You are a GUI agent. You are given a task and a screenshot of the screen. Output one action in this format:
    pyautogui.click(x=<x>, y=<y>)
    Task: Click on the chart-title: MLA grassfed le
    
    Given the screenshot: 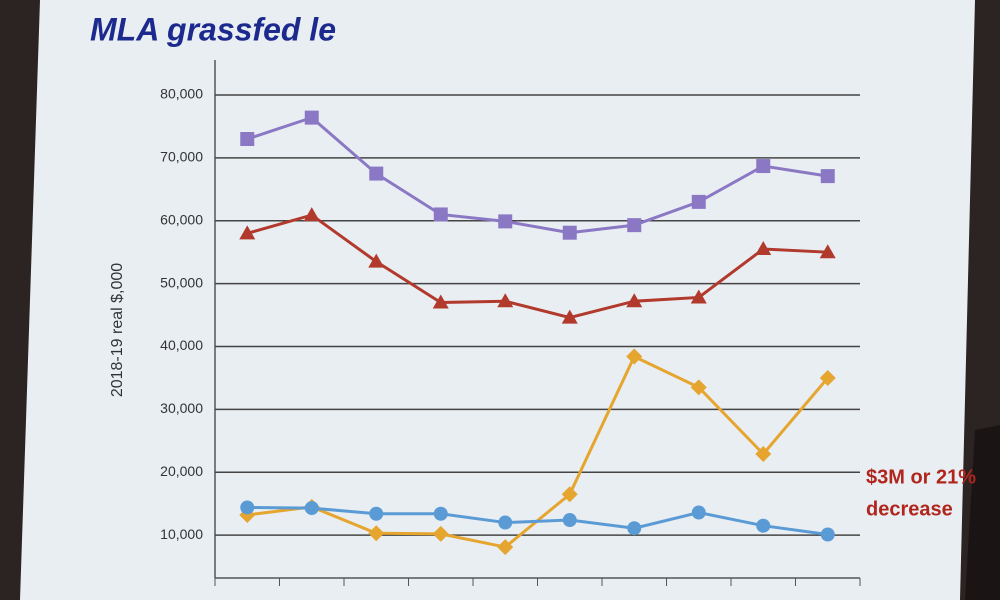 What is the action you would take?
    pyautogui.click(x=213, y=29)
    